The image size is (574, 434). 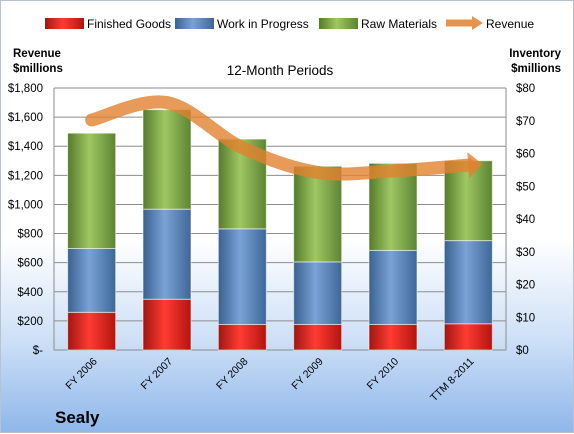 I want to click on chart-subtitle: 12-Month Periods, so click(x=280, y=70).